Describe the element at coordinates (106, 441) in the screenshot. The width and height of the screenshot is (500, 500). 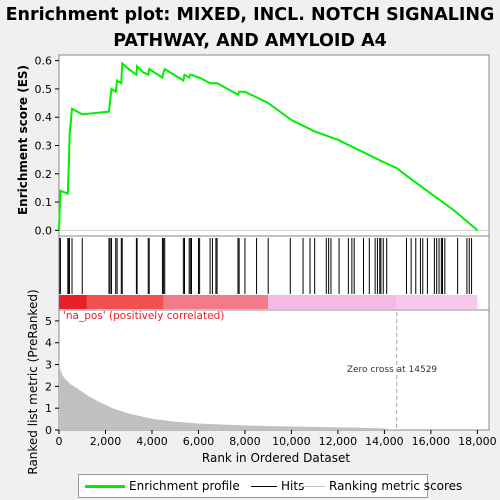
I see `x-tick-label: 2,000` at that location.